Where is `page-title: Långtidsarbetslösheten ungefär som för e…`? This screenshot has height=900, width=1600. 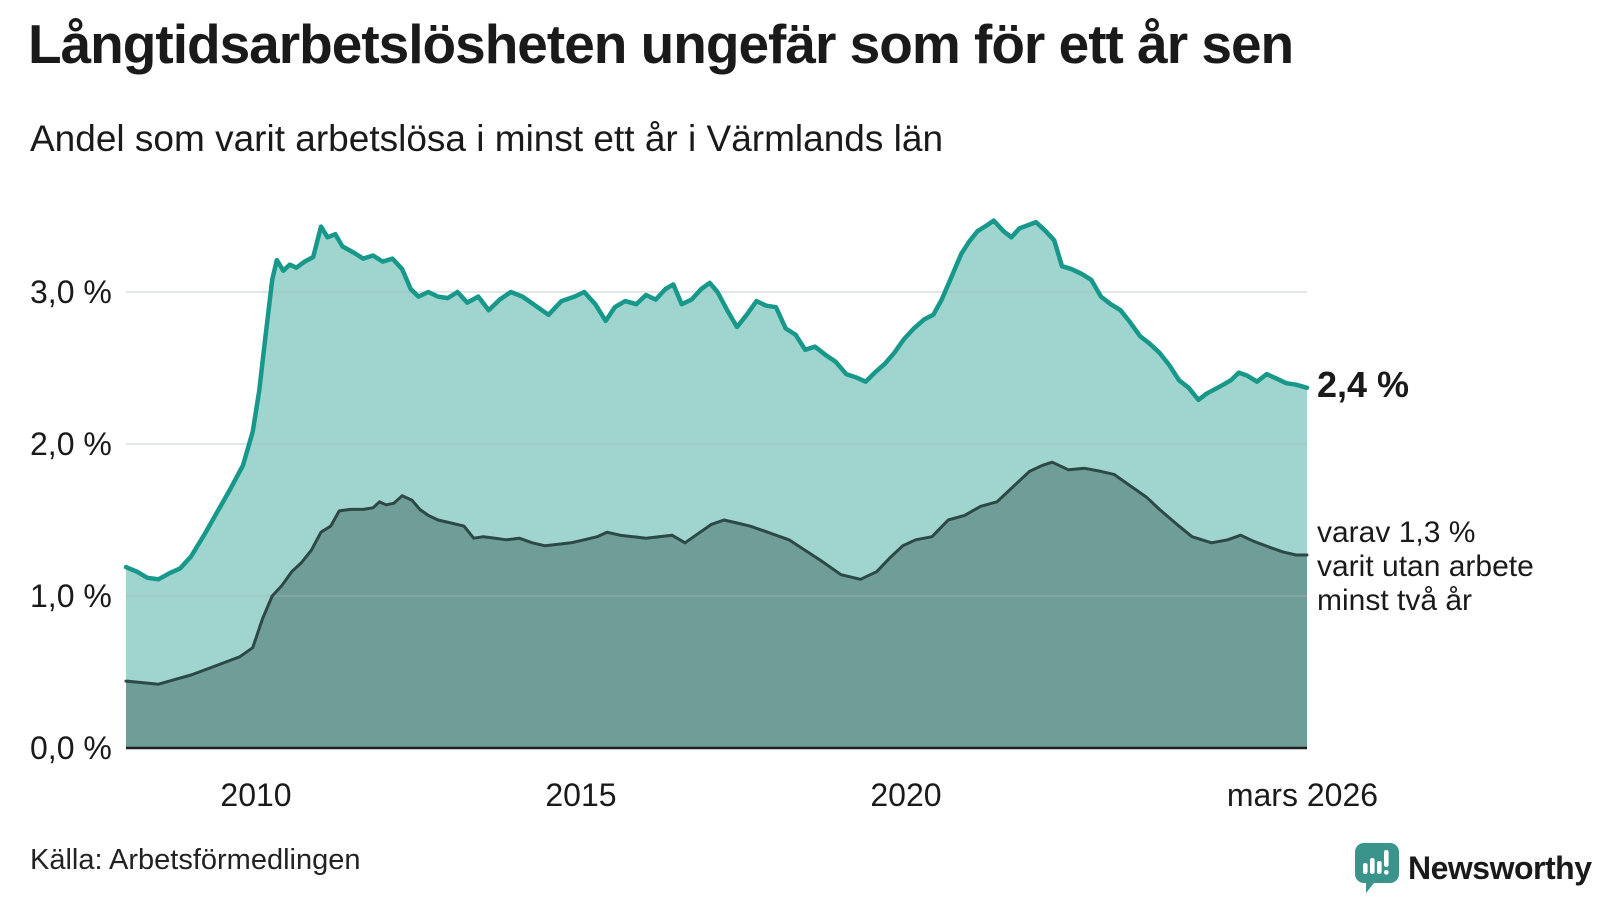
page-title: Långtidsarbetslösheten ungefär som för e… is located at coordinates (661, 44).